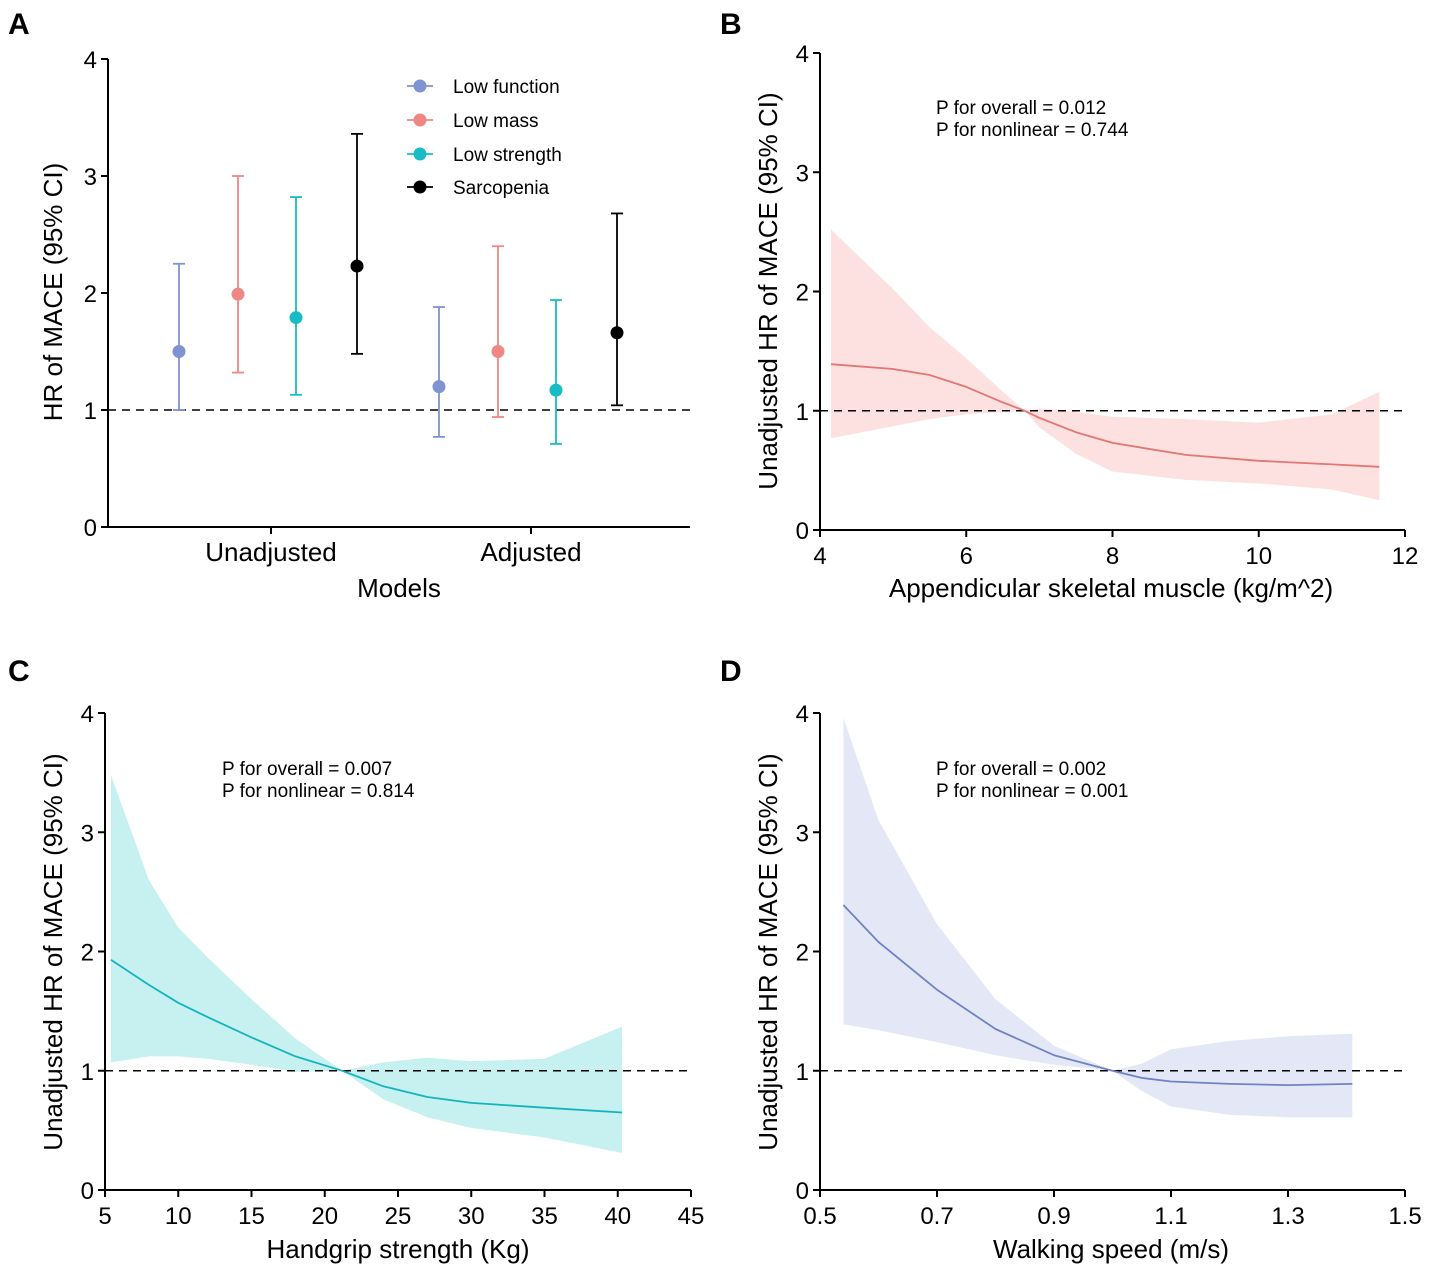 The height and width of the screenshot is (1271, 1430). What do you see at coordinates (90, 294) in the screenshot?
I see `panel-a-y-tick-label: 2` at bounding box center [90, 294].